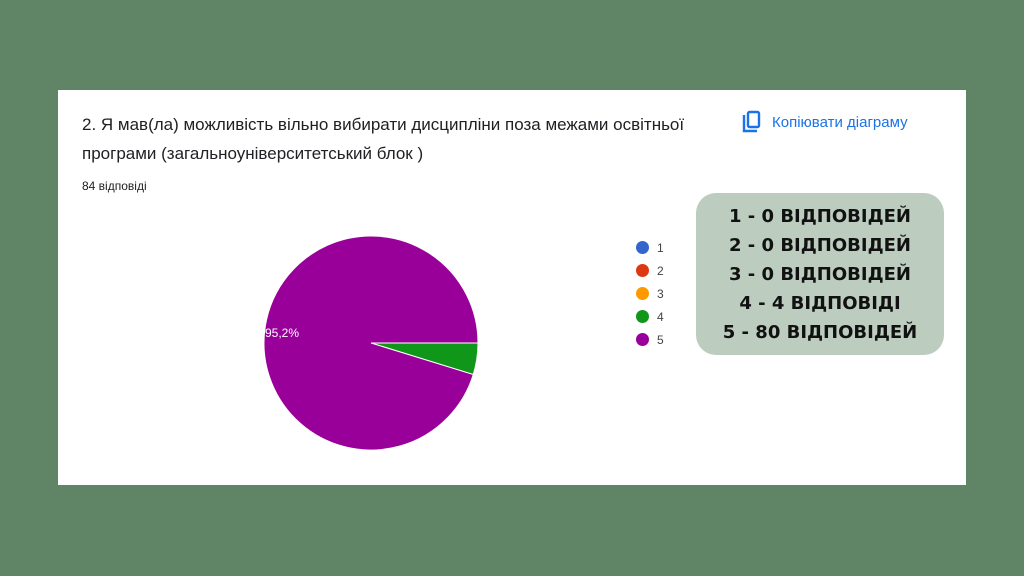 This screenshot has height=576, width=1024. I want to click on legend-label: 2, so click(660, 270).